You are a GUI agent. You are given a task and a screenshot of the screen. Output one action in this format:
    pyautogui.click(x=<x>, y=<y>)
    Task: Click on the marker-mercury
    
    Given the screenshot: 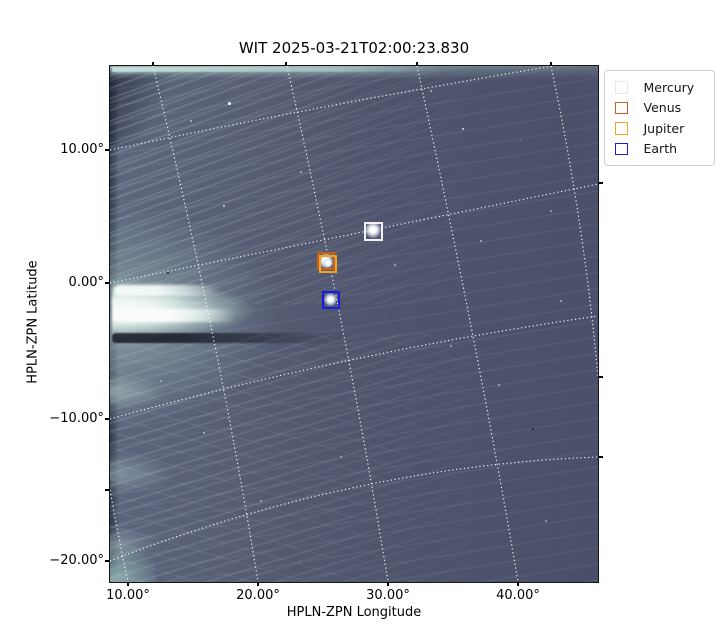 What is the action you would take?
    pyautogui.click(x=373, y=231)
    